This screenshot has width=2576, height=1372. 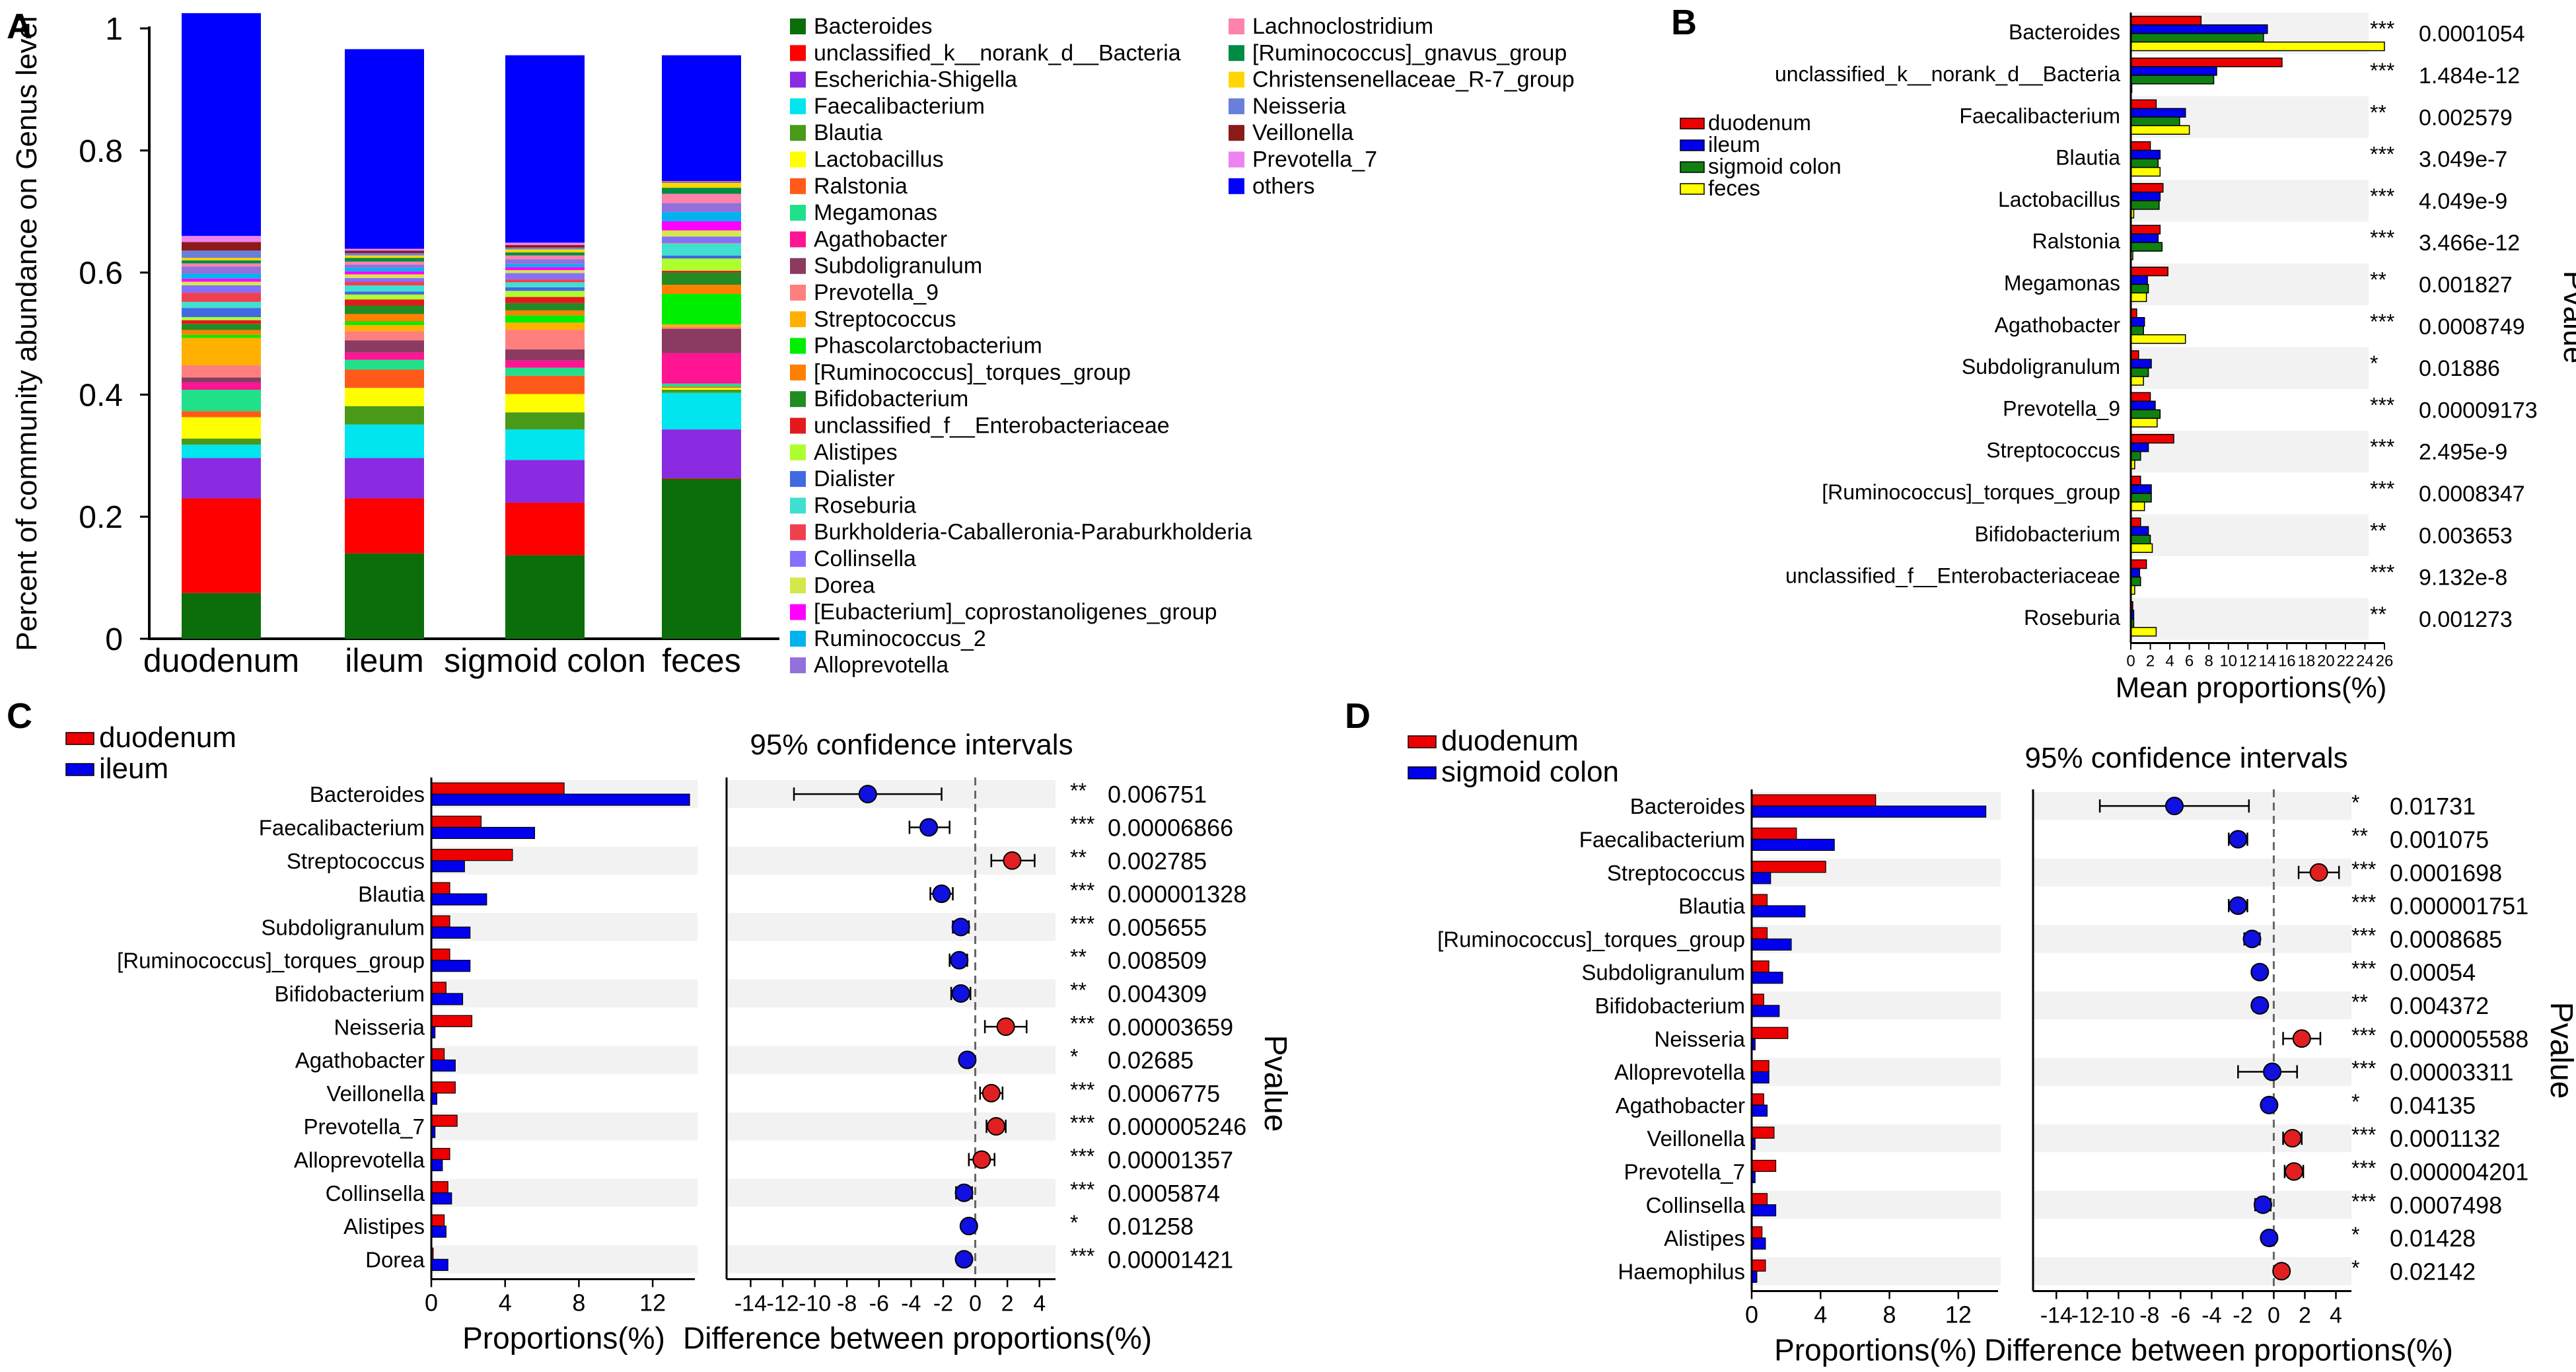 What do you see at coordinates (2072, 618) in the screenshot?
I see `b-category-label: Roseburia` at bounding box center [2072, 618].